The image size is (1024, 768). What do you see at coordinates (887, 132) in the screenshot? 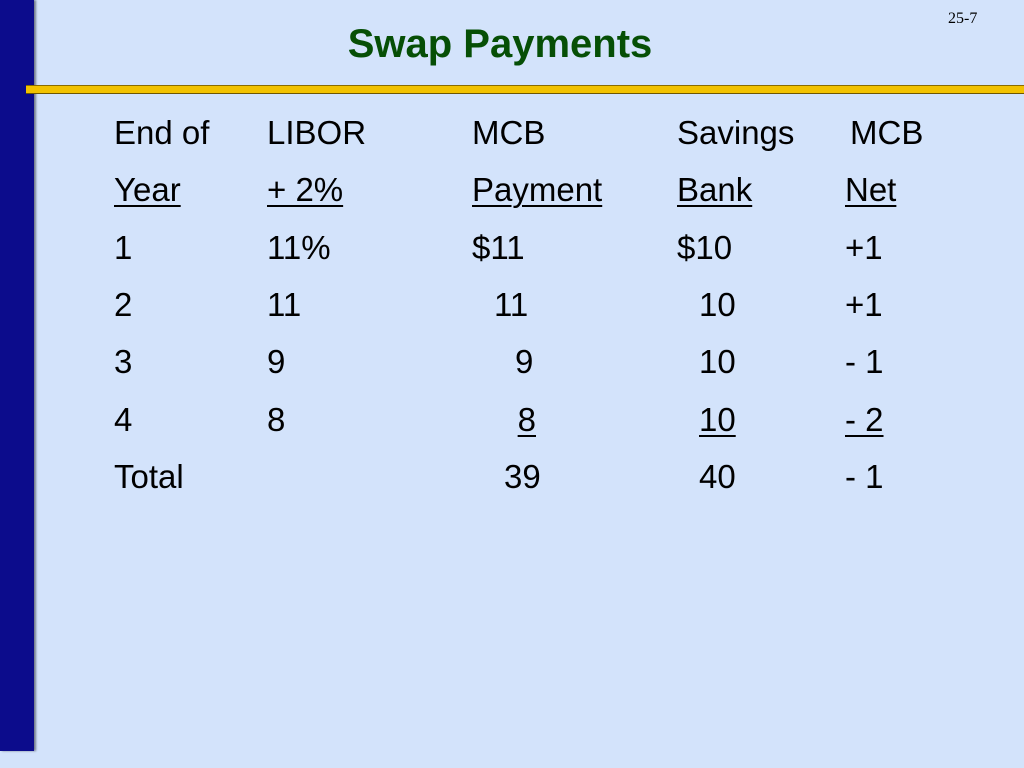
I see `header-mcb-net-top: MCB` at bounding box center [887, 132].